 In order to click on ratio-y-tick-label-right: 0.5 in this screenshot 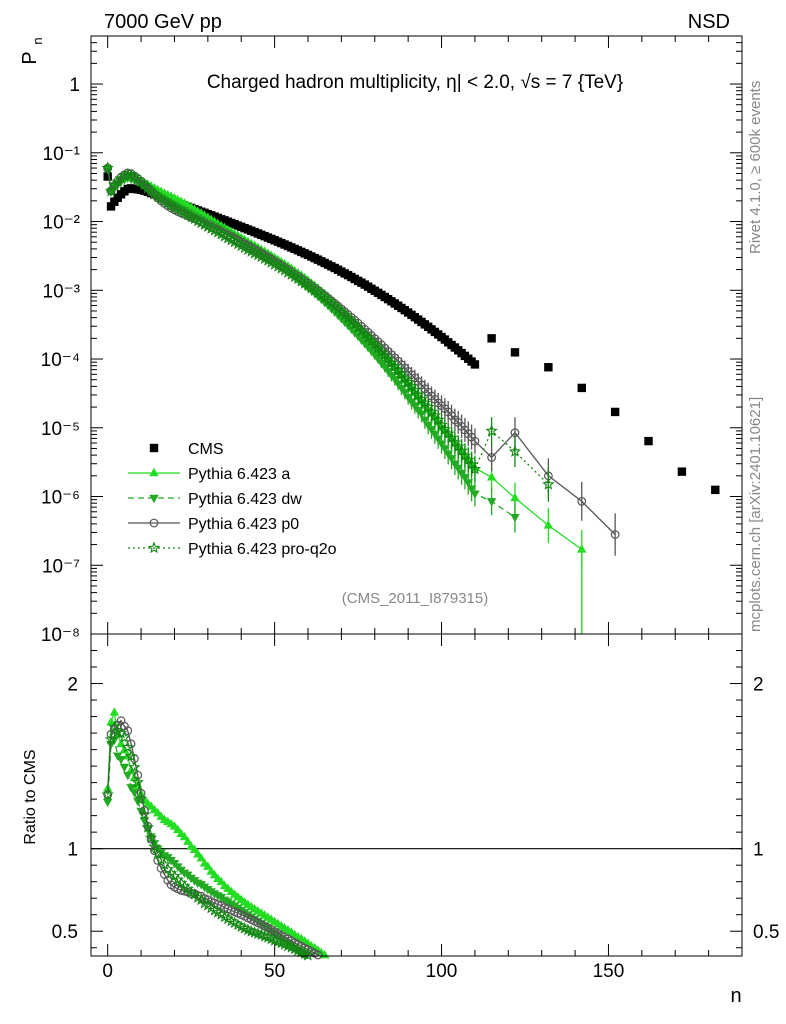, I will do `click(766, 932)`.